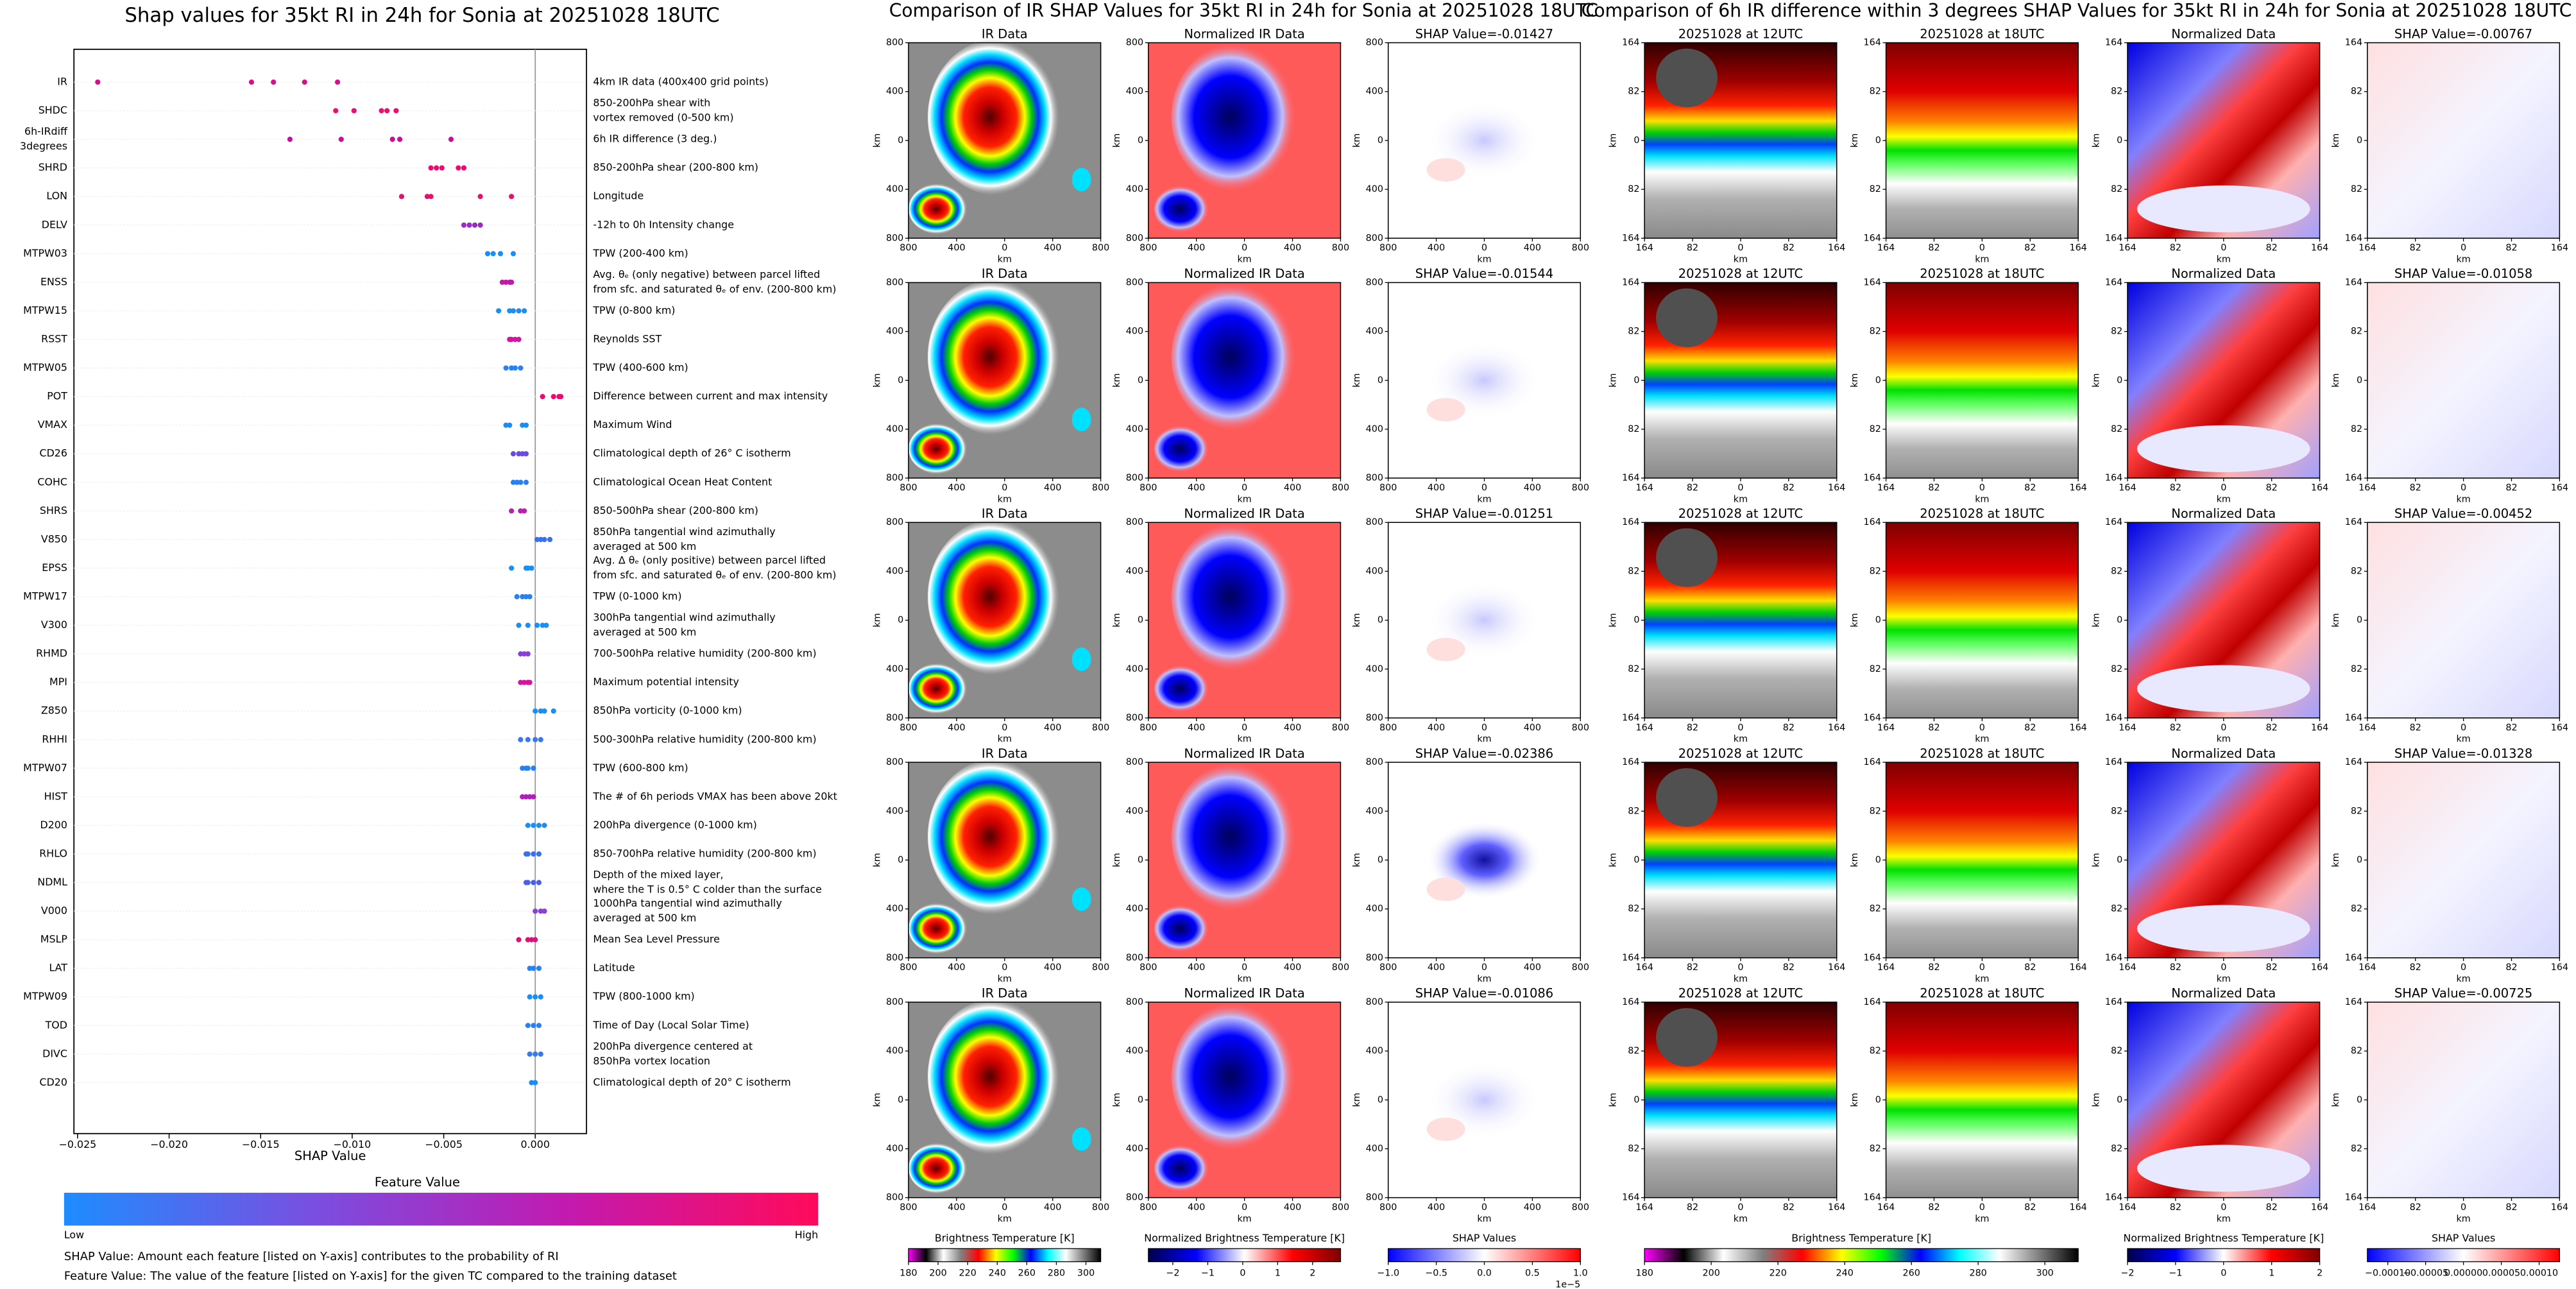 The width and height of the screenshot is (2576, 1289). What do you see at coordinates (937, 1273) in the screenshot?
I see `colorbar-tick-label: 200` at bounding box center [937, 1273].